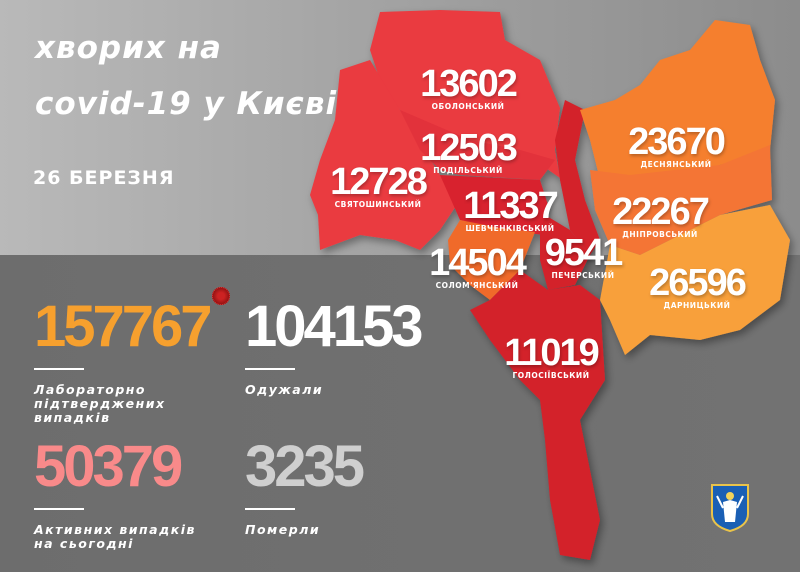 Image resolution: width=800 pixels, height=572 pixels. I want to click on district-shape-podilskyi, so click(477, 145).